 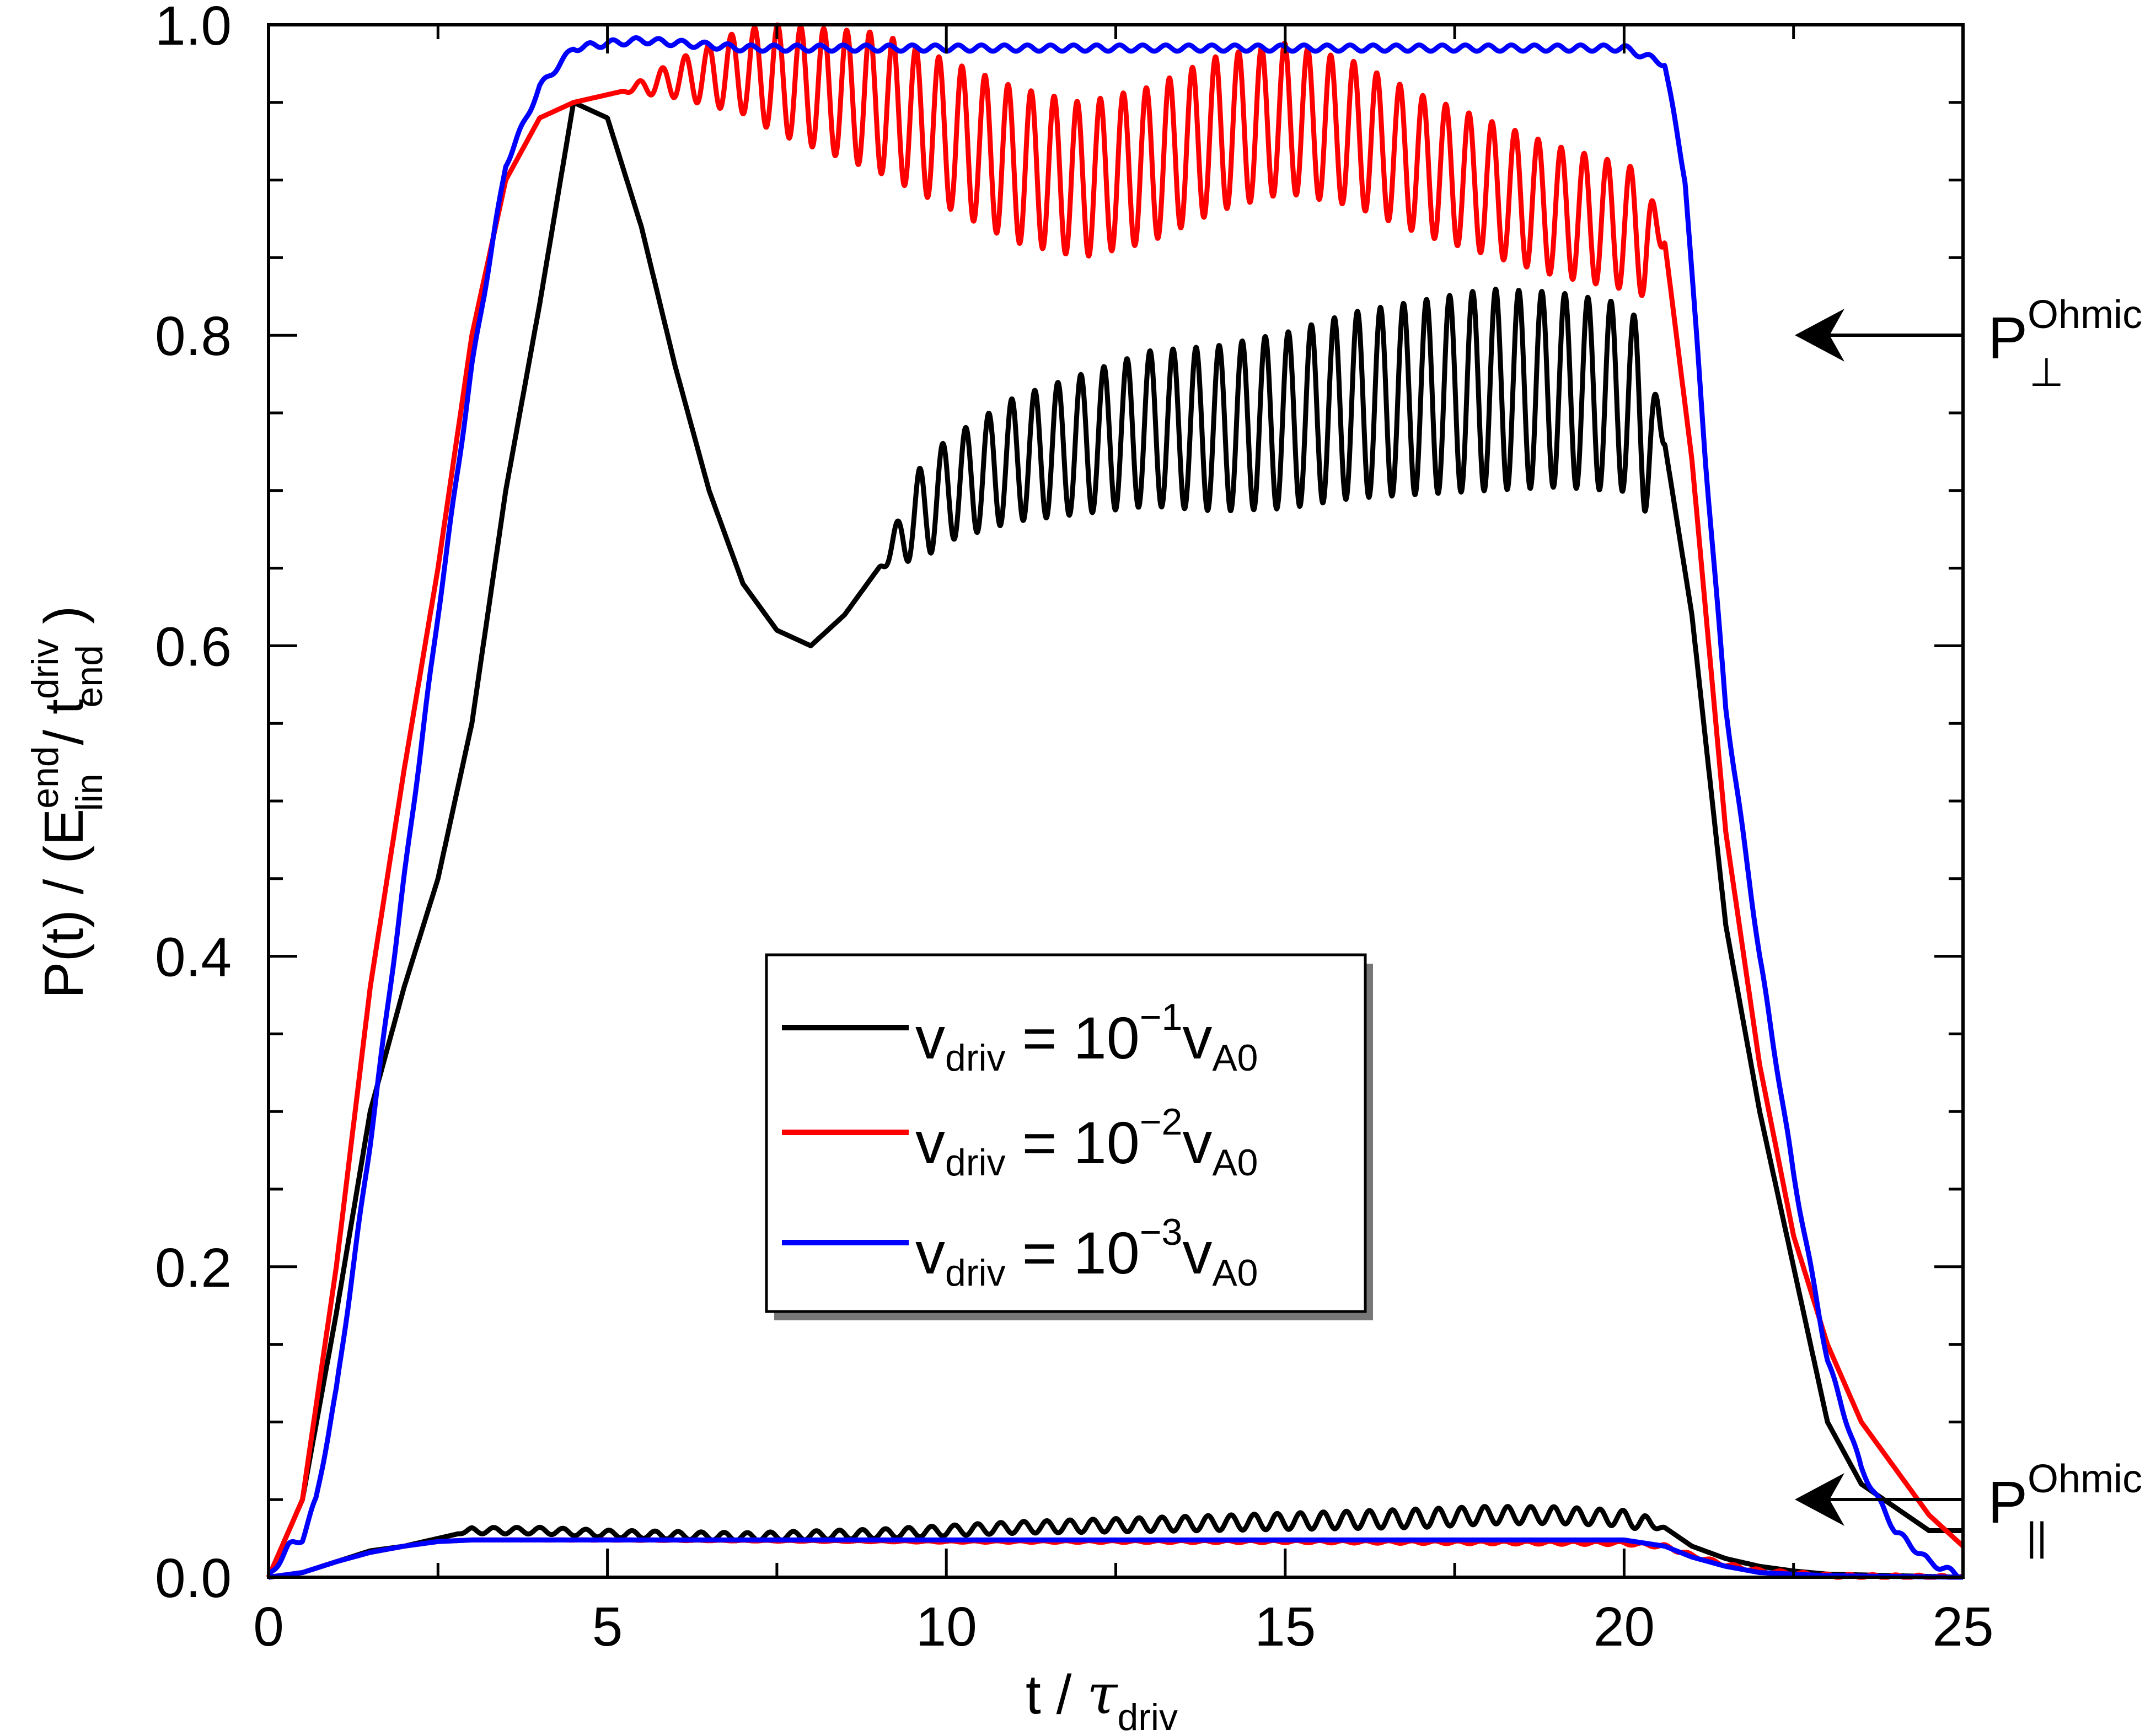 I want to click on x-tick-label: 25, so click(x=1962, y=1627).